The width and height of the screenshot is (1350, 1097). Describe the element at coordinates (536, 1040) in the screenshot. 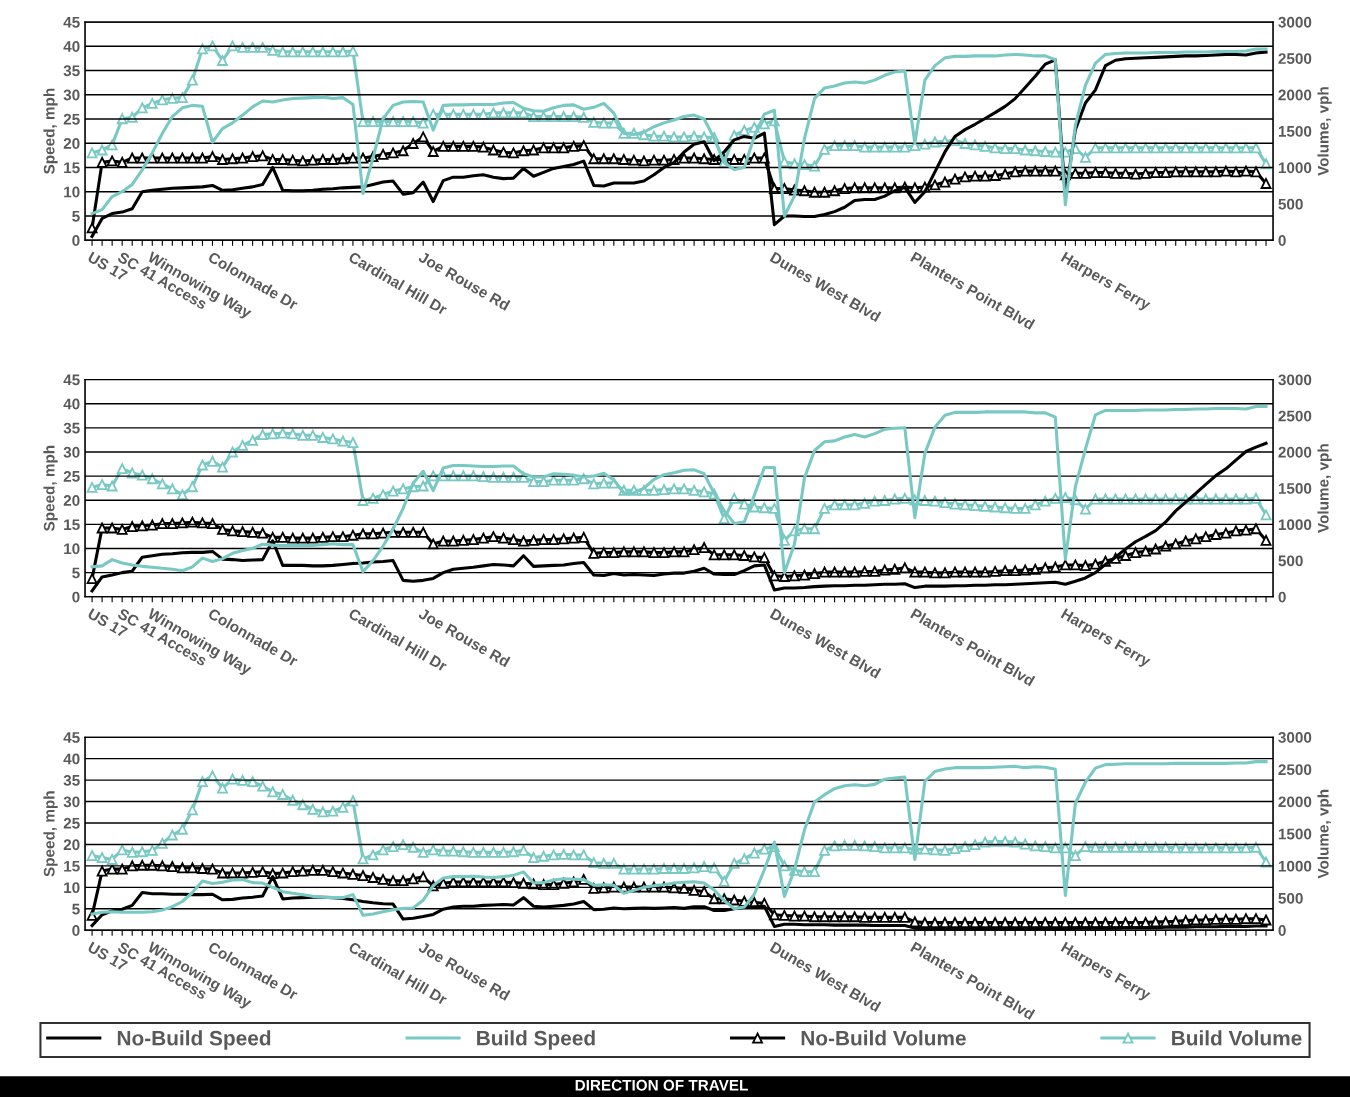

I see `legend-label: Build Speed` at that location.